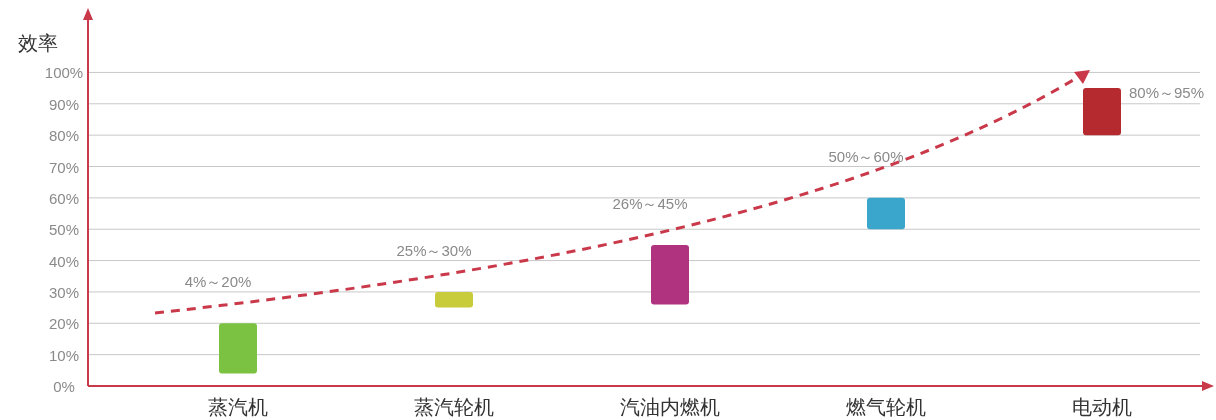 Image resolution: width=1216 pixels, height=420 pixels. I want to click on x-tick-label: 电动机, so click(1102, 407).